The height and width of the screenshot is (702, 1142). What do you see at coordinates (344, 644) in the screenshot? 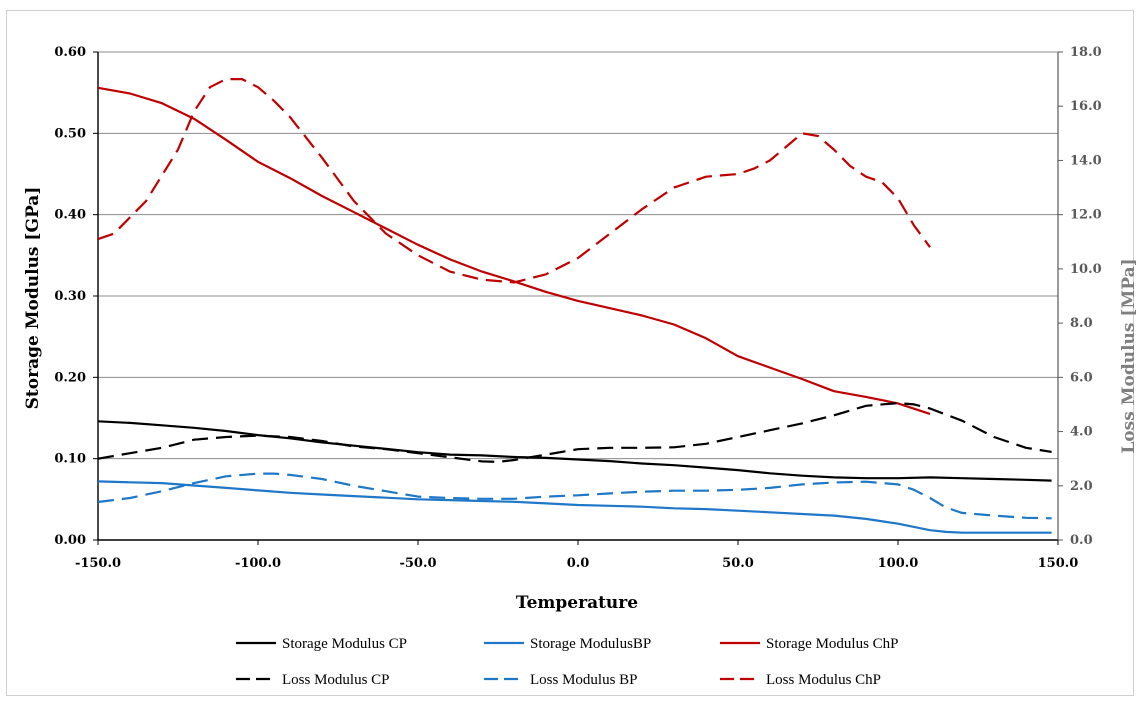
I see `legend-label-0: Storage Modulus CP` at bounding box center [344, 644].